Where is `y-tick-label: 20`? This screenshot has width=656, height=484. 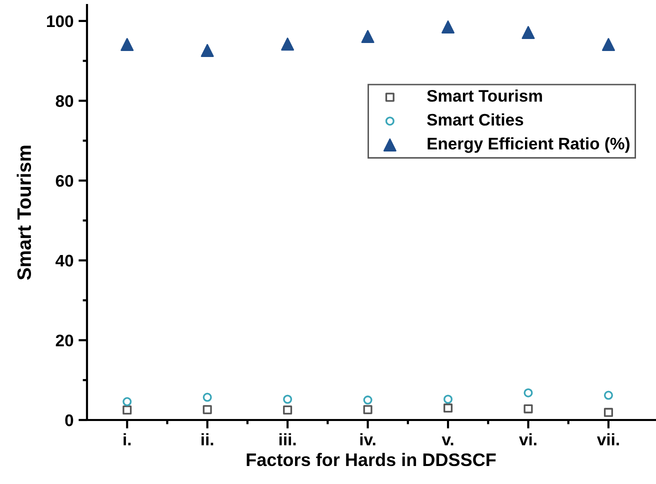 y-tick-label: 20 is located at coordinates (65, 340).